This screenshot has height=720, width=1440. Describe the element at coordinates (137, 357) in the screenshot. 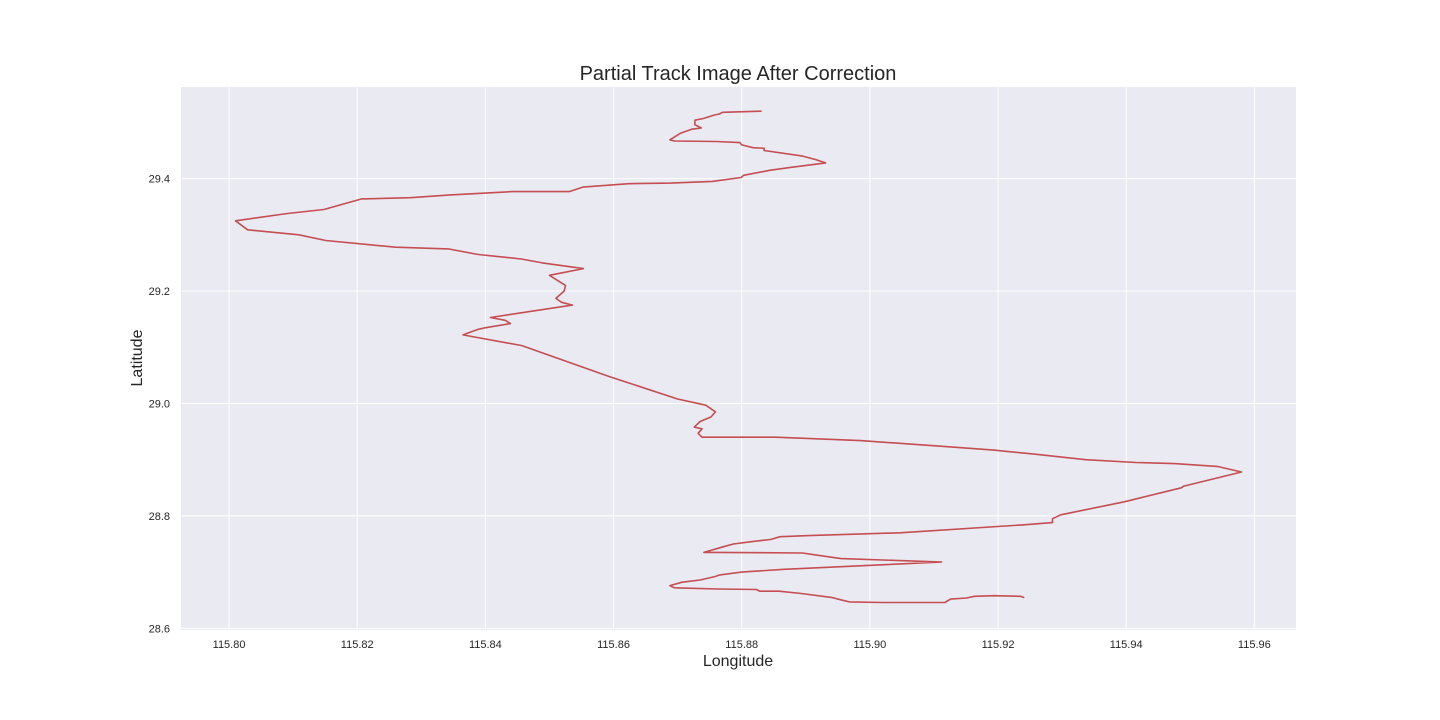

I see `y-axis-label: Latitude` at that location.